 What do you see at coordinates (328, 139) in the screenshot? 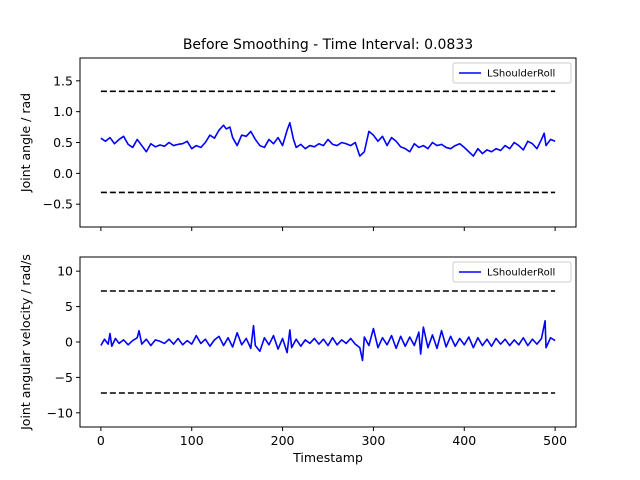
I see `angle-series-0-line` at bounding box center [328, 139].